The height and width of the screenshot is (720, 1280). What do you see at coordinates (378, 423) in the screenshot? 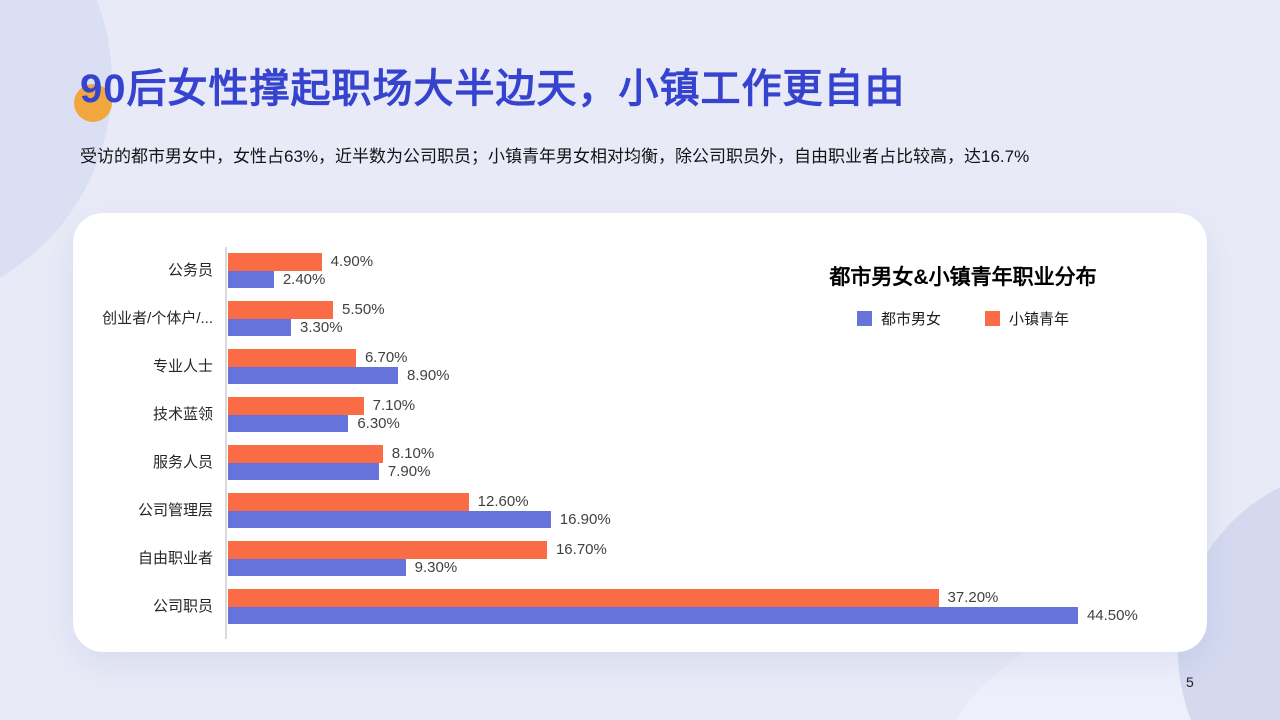
I see `bar-value-label: 6.30%` at bounding box center [378, 423].